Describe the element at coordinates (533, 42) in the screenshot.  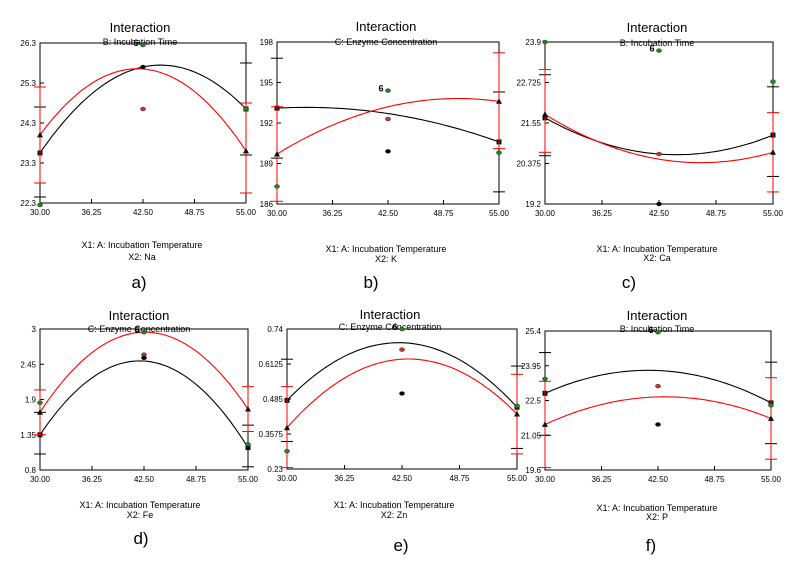
I see `y-tick-label: 23.9` at that location.